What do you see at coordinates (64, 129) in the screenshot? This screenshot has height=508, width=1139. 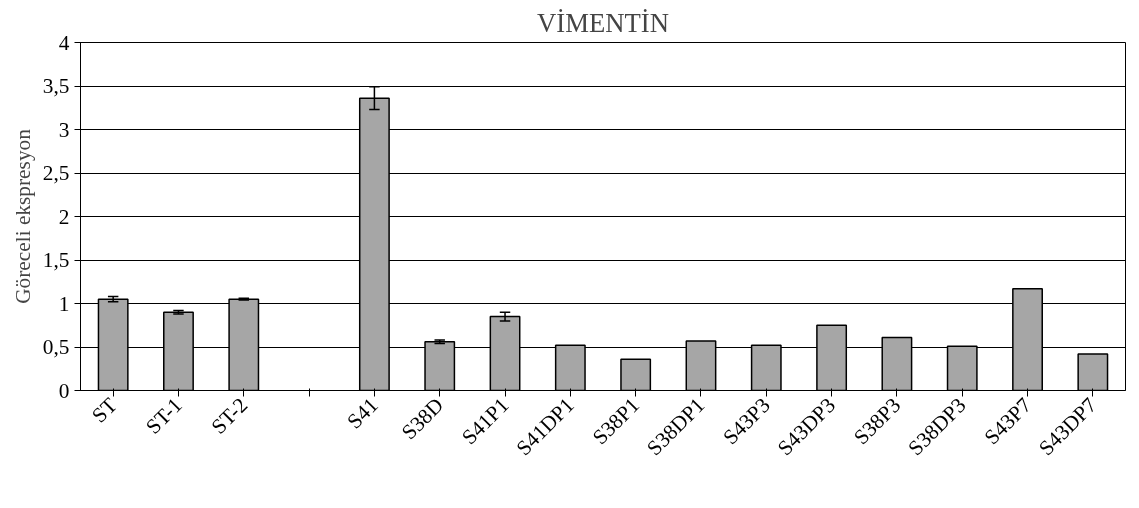 I see `y-tick-label: 3` at bounding box center [64, 129].